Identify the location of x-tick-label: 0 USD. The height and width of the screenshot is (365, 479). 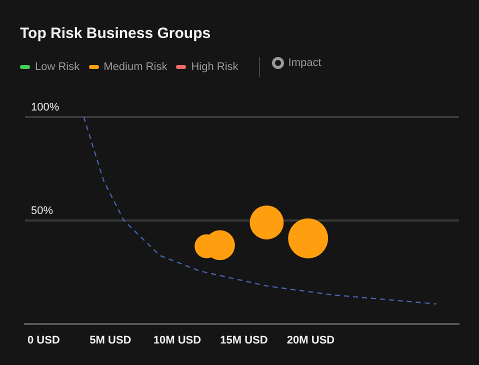
(43, 340).